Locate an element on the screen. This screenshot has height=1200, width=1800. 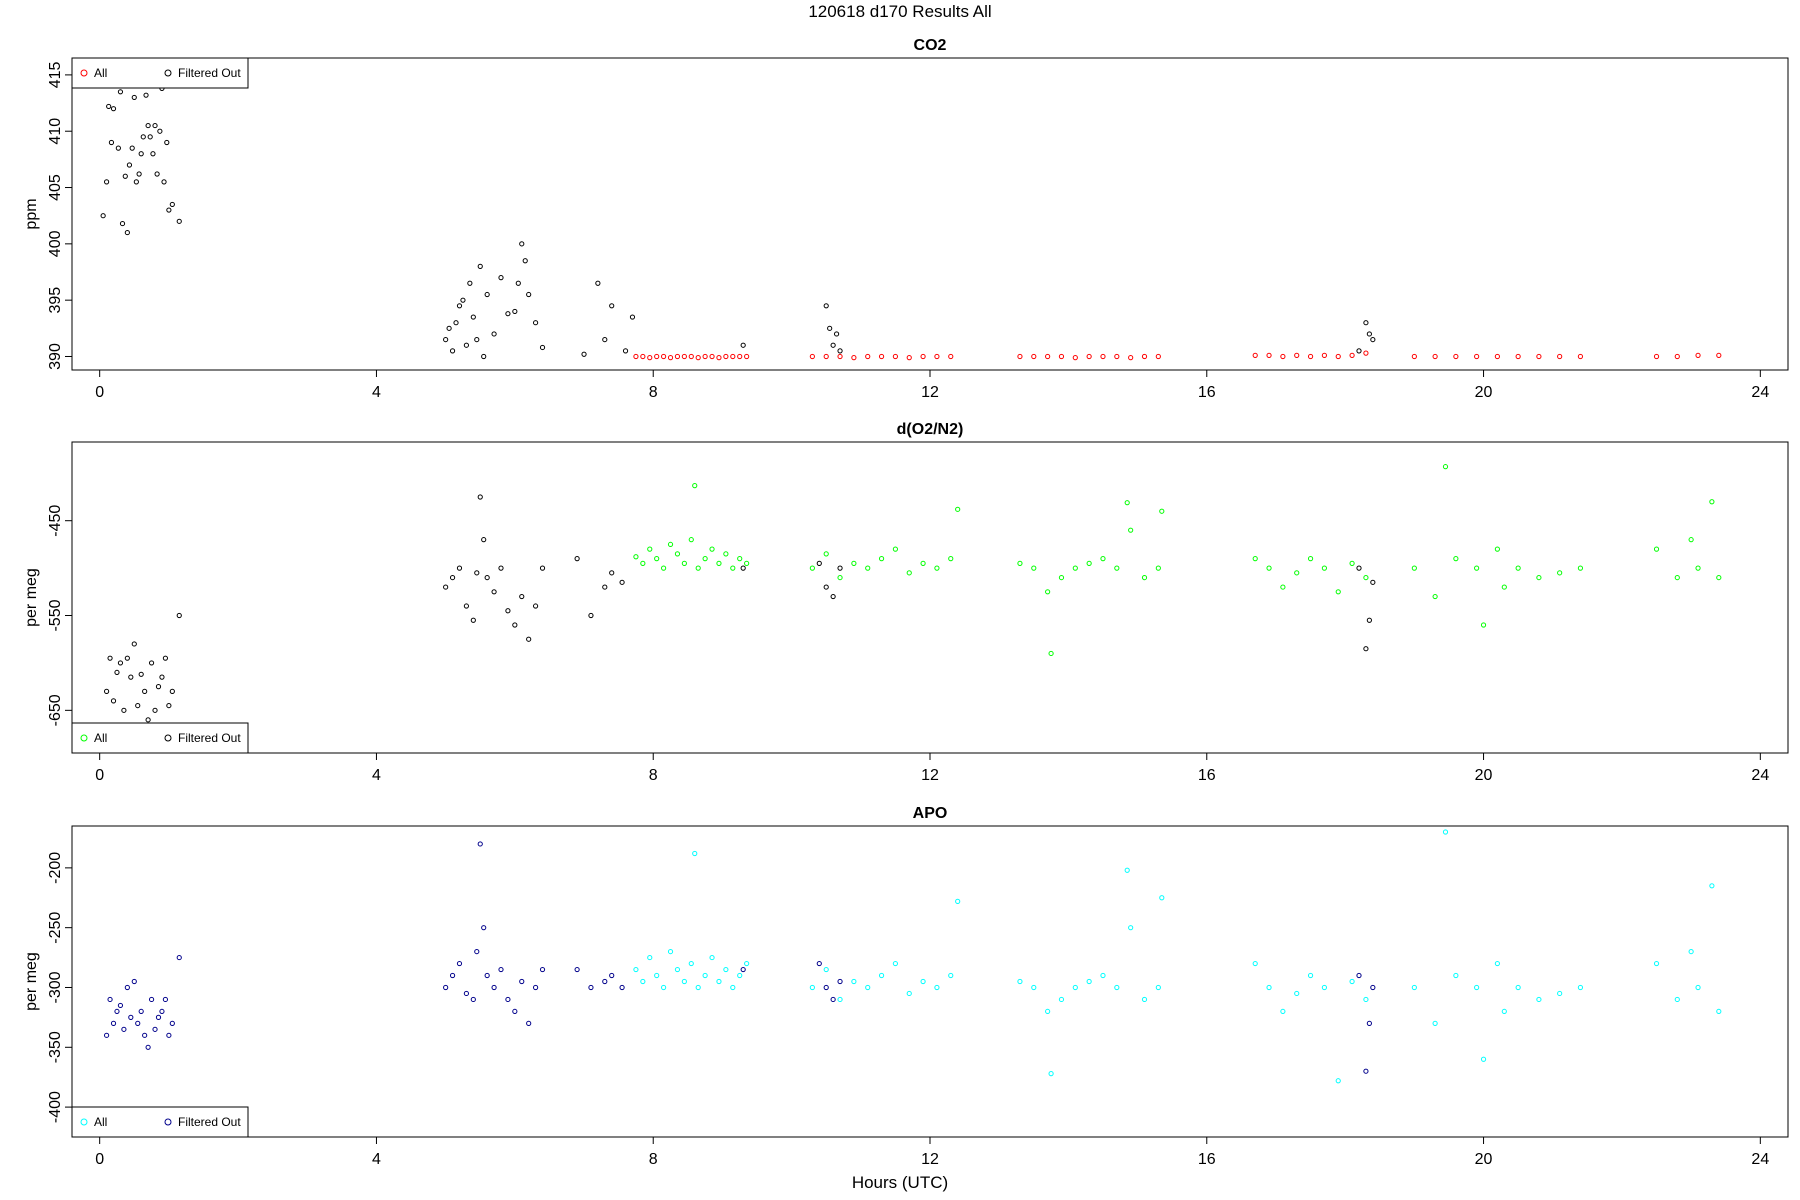
series-all is located at coordinates (1177, 560).